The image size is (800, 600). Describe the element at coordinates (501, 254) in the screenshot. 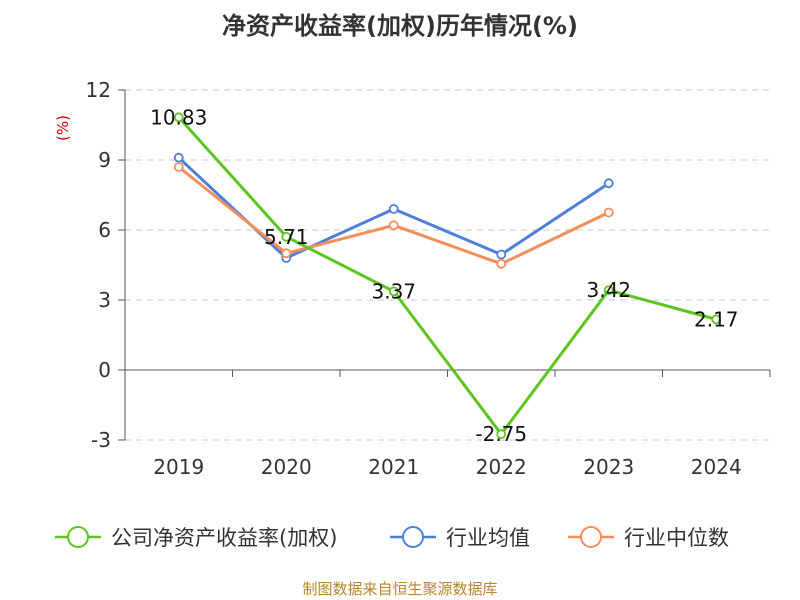

I see `point-1-2022` at that location.